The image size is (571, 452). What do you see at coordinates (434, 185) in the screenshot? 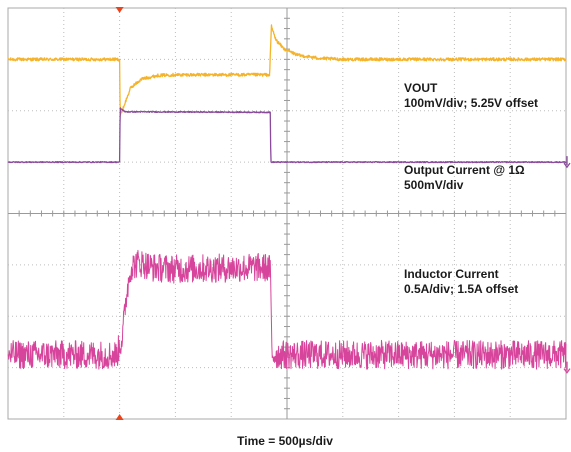
I see `output-current-scale-label: 500mV/div` at bounding box center [434, 185].